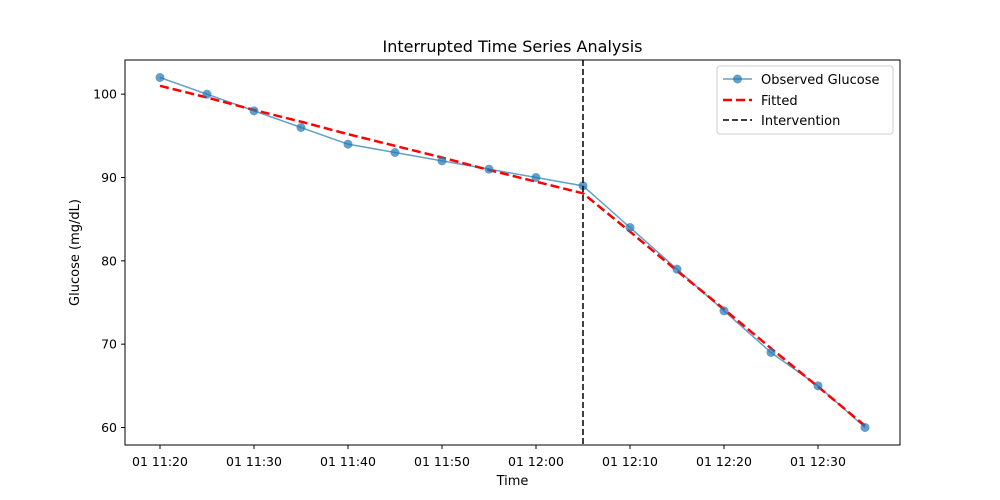 The image size is (1000, 500). What do you see at coordinates (800, 121) in the screenshot?
I see `legend-label-intervention: Intervention` at bounding box center [800, 121].